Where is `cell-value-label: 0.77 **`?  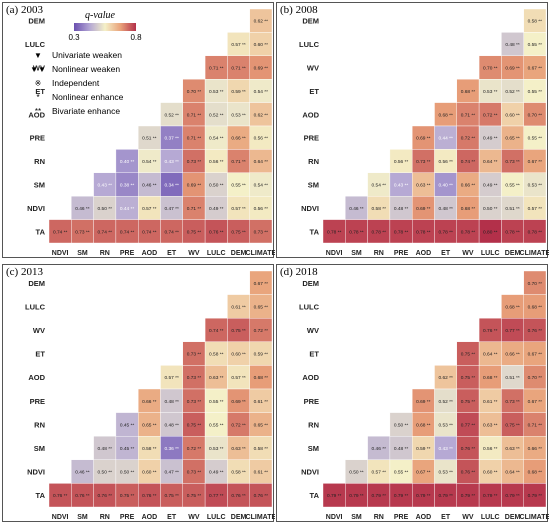 cell-value-label: 0.77 ** is located at coordinates (512, 331).